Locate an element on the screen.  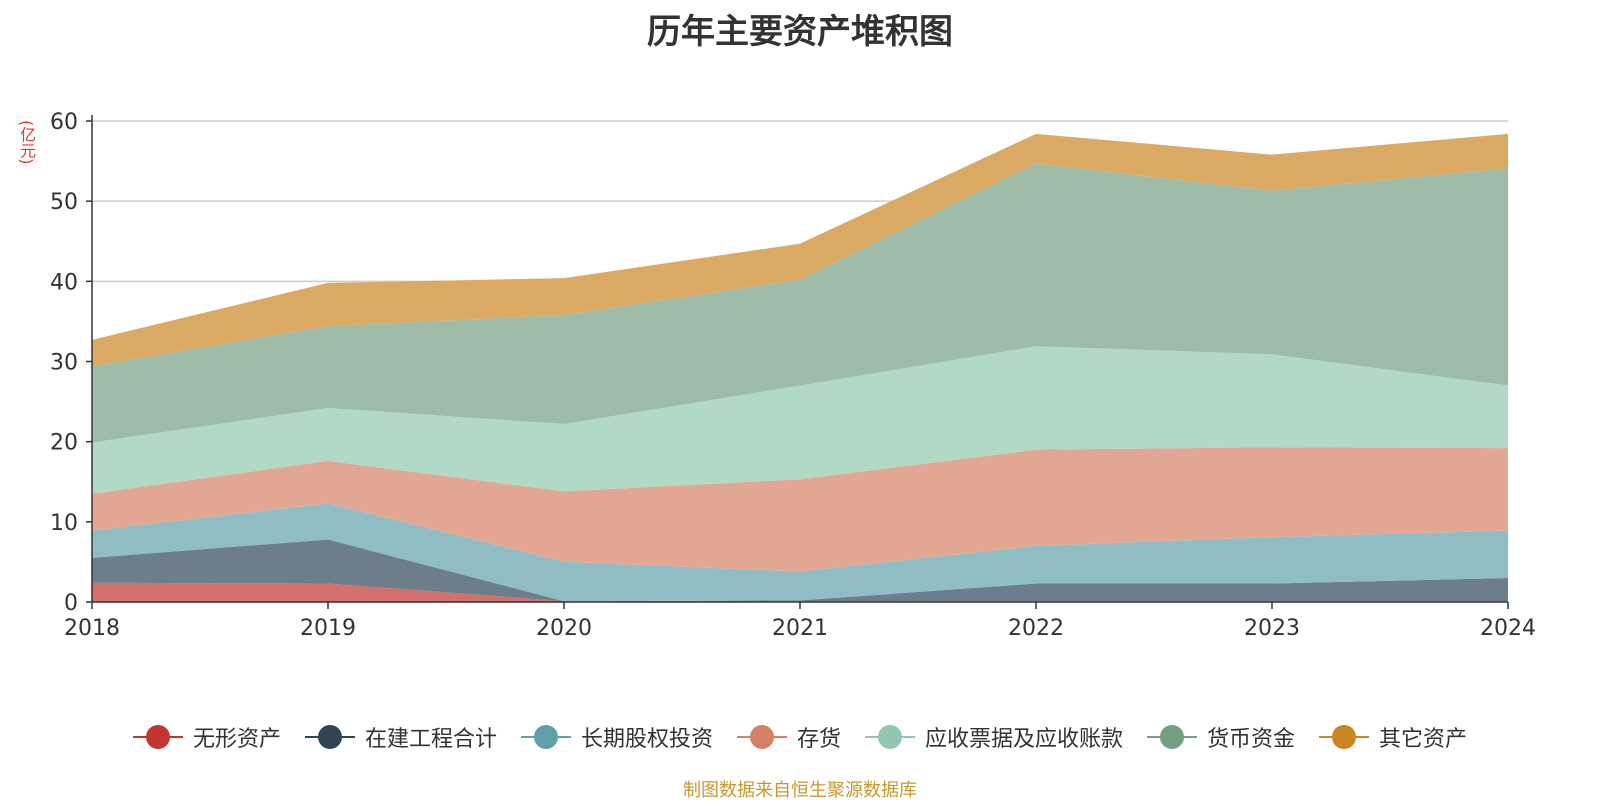
y-tick-label-30: 30 is located at coordinates (64, 363).